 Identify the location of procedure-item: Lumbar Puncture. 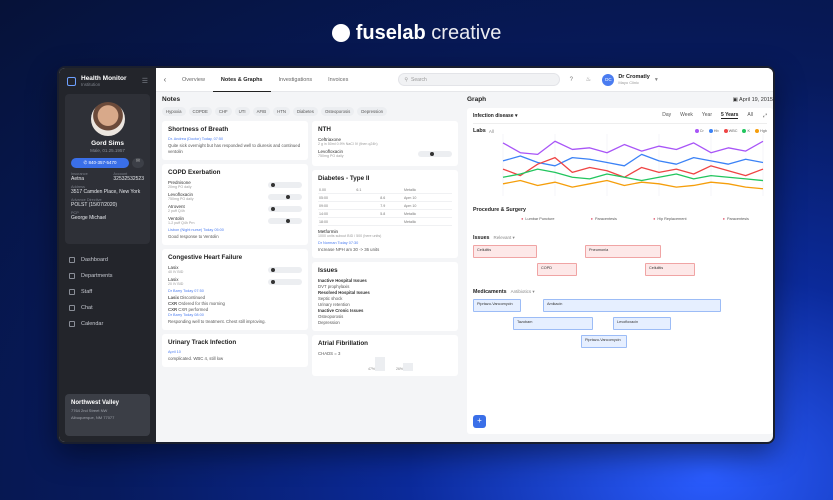
(537, 219).